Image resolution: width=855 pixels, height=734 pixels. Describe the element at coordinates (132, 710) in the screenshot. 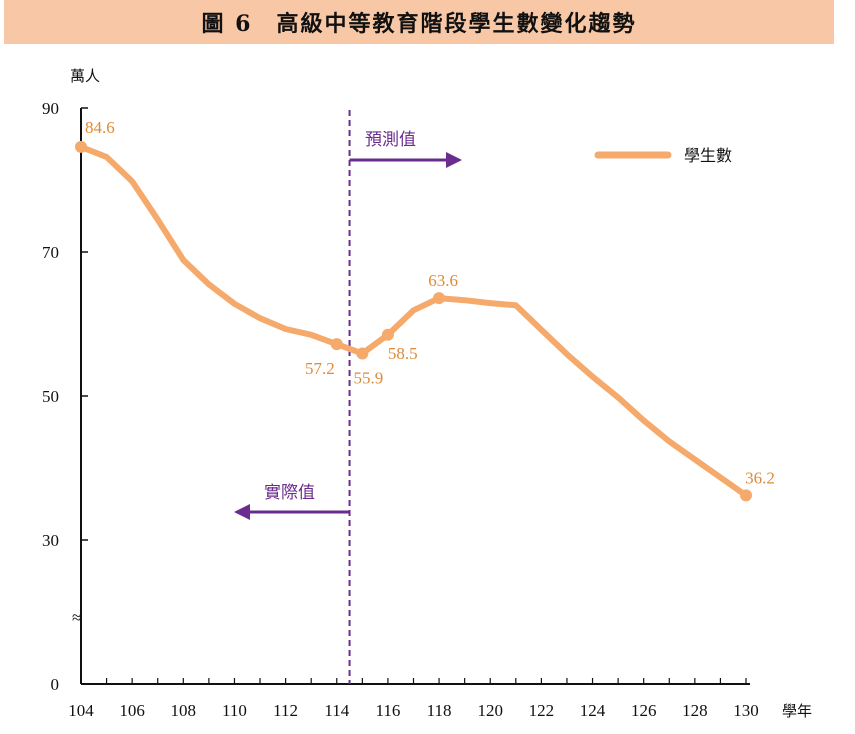

I see `x-tick-label: 106` at that location.